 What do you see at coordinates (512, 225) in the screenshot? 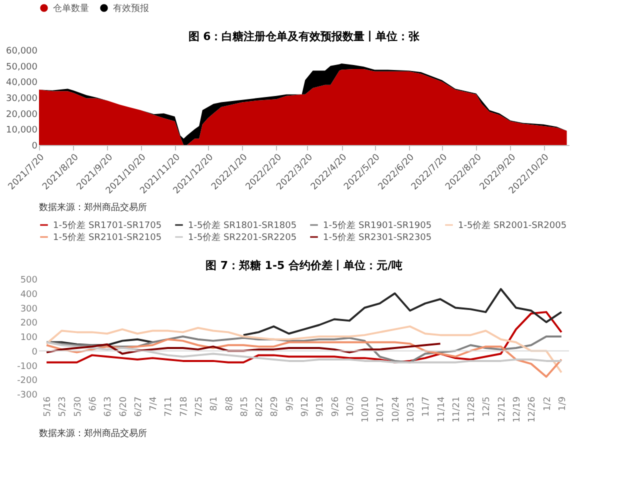
I see `legend-label: 1-5价差 SR2001-SR2005` at bounding box center [512, 225].